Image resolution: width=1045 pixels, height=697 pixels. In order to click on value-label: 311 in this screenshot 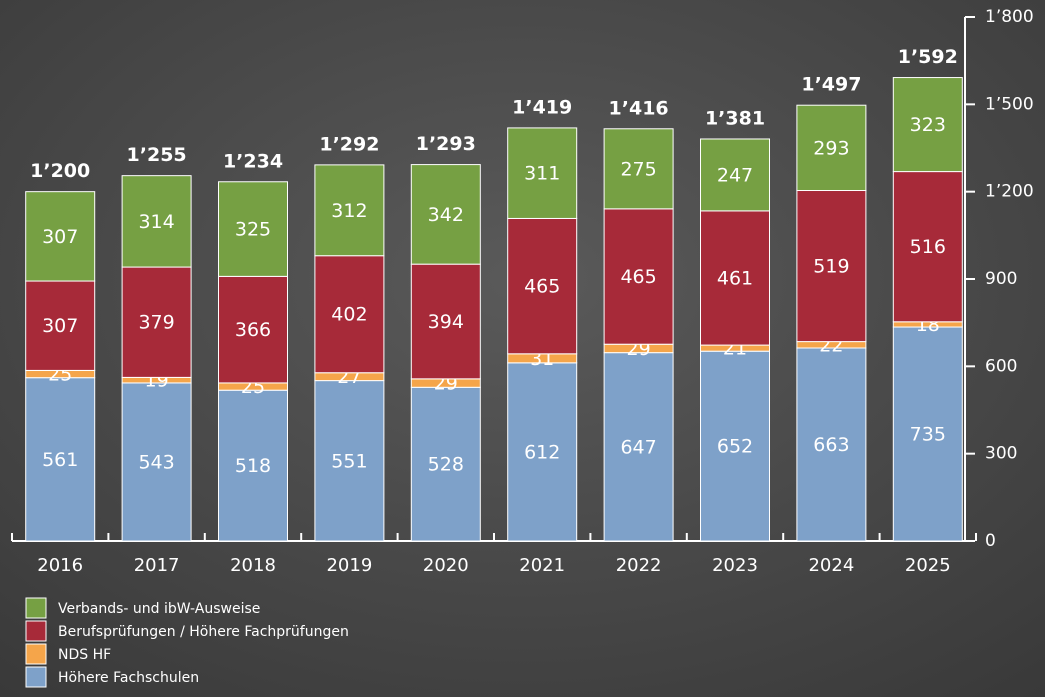, I will do `click(542, 174)`.